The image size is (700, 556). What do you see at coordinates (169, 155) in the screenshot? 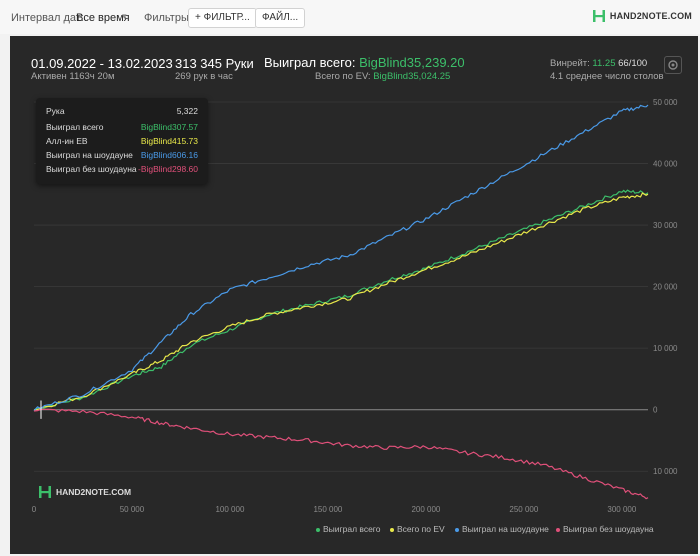
I see `tooltip-value: BigBlind606.16` at bounding box center [169, 155].